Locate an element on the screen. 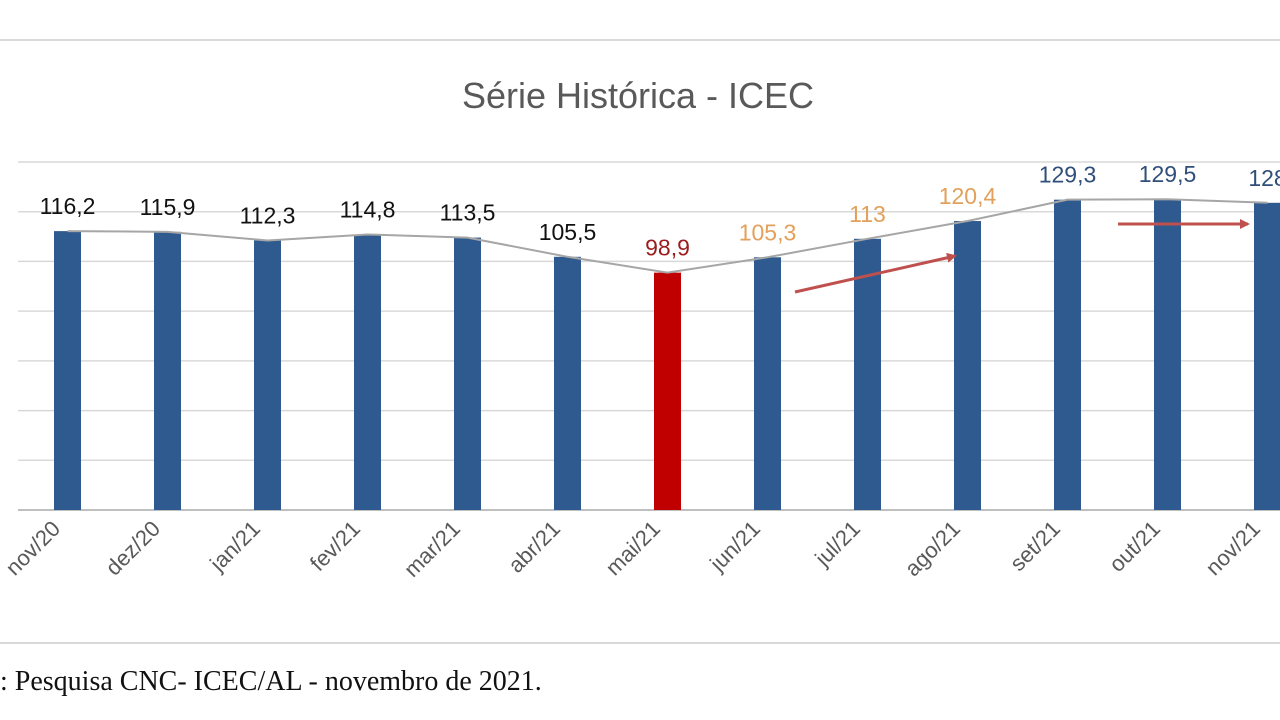 This screenshot has height=720, width=1280. chart-title: Série Histórica - ICEC is located at coordinates (638, 95).